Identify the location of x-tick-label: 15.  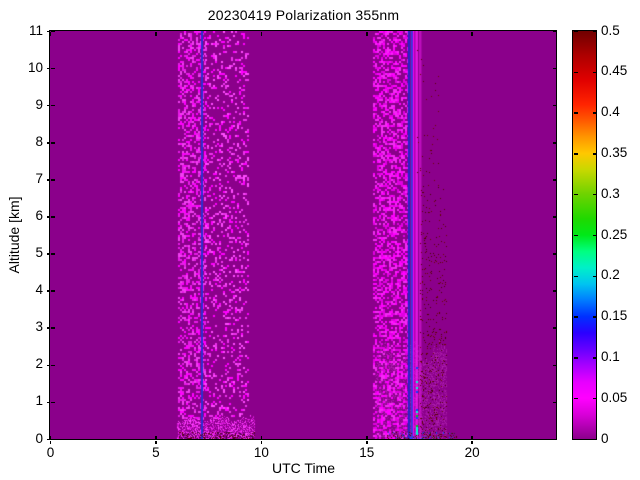
(367, 452).